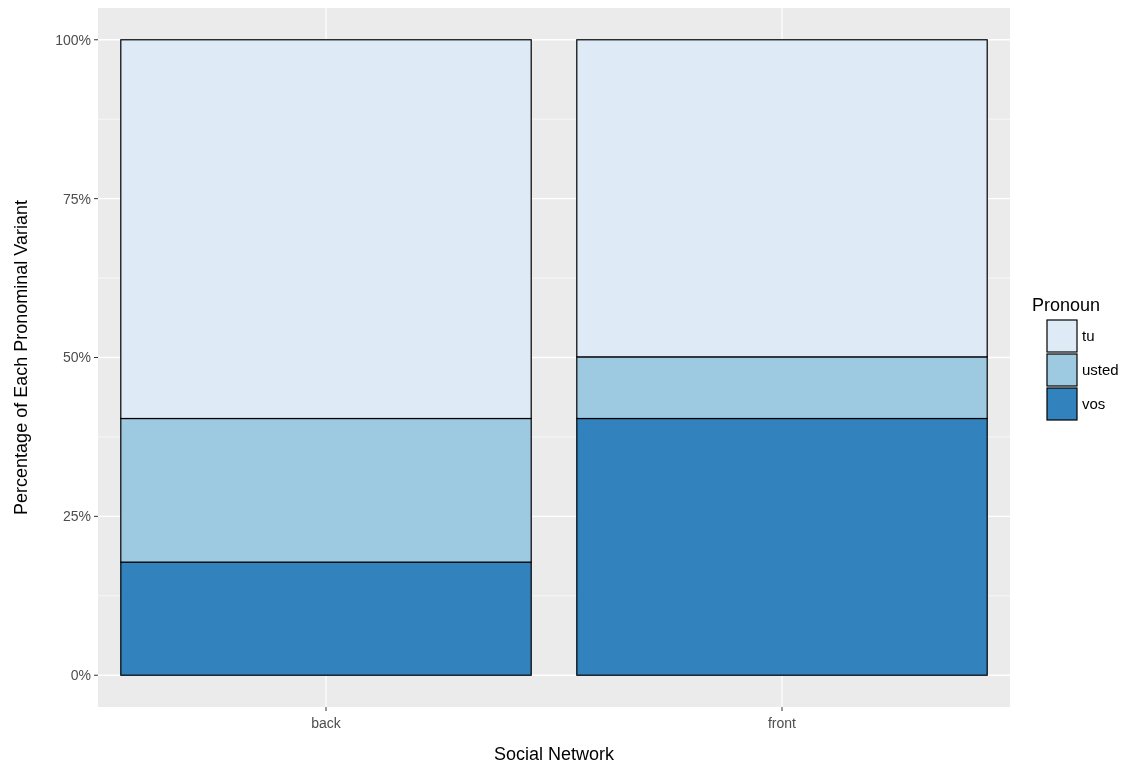 Image resolution: width=1133 pixels, height=767 pixels. Describe the element at coordinates (73, 39) in the screenshot. I see `y-tick-label: 100%` at that location.